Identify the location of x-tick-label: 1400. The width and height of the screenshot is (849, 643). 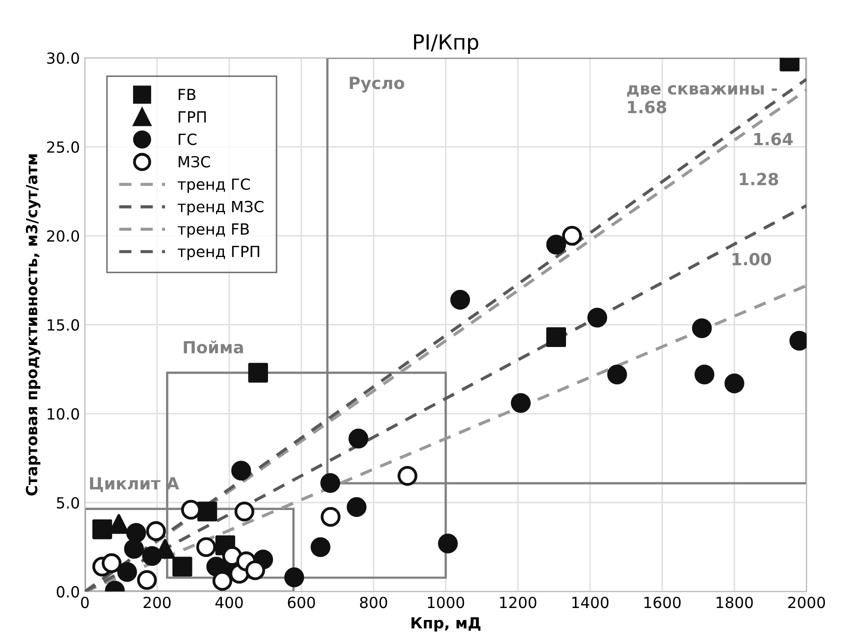
(590, 602).